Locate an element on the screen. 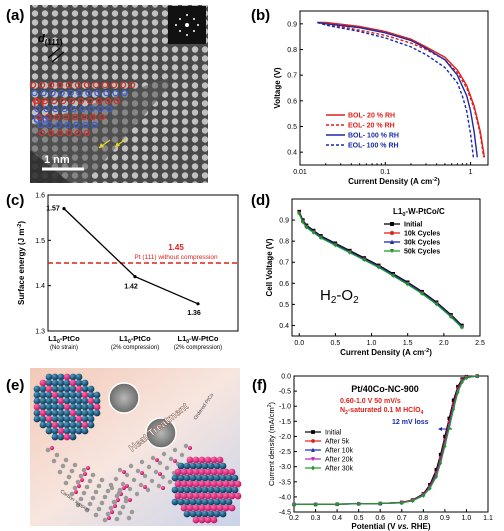  legend-entry: After 20k is located at coordinates (339, 460).